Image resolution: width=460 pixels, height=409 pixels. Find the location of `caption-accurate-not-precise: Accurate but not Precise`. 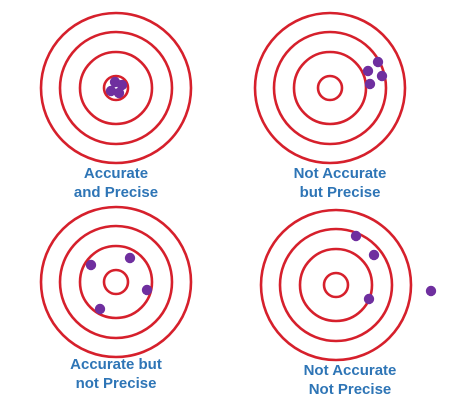

caption-accurate-not-precise: Accurate but not Precise is located at coordinates (116, 374).